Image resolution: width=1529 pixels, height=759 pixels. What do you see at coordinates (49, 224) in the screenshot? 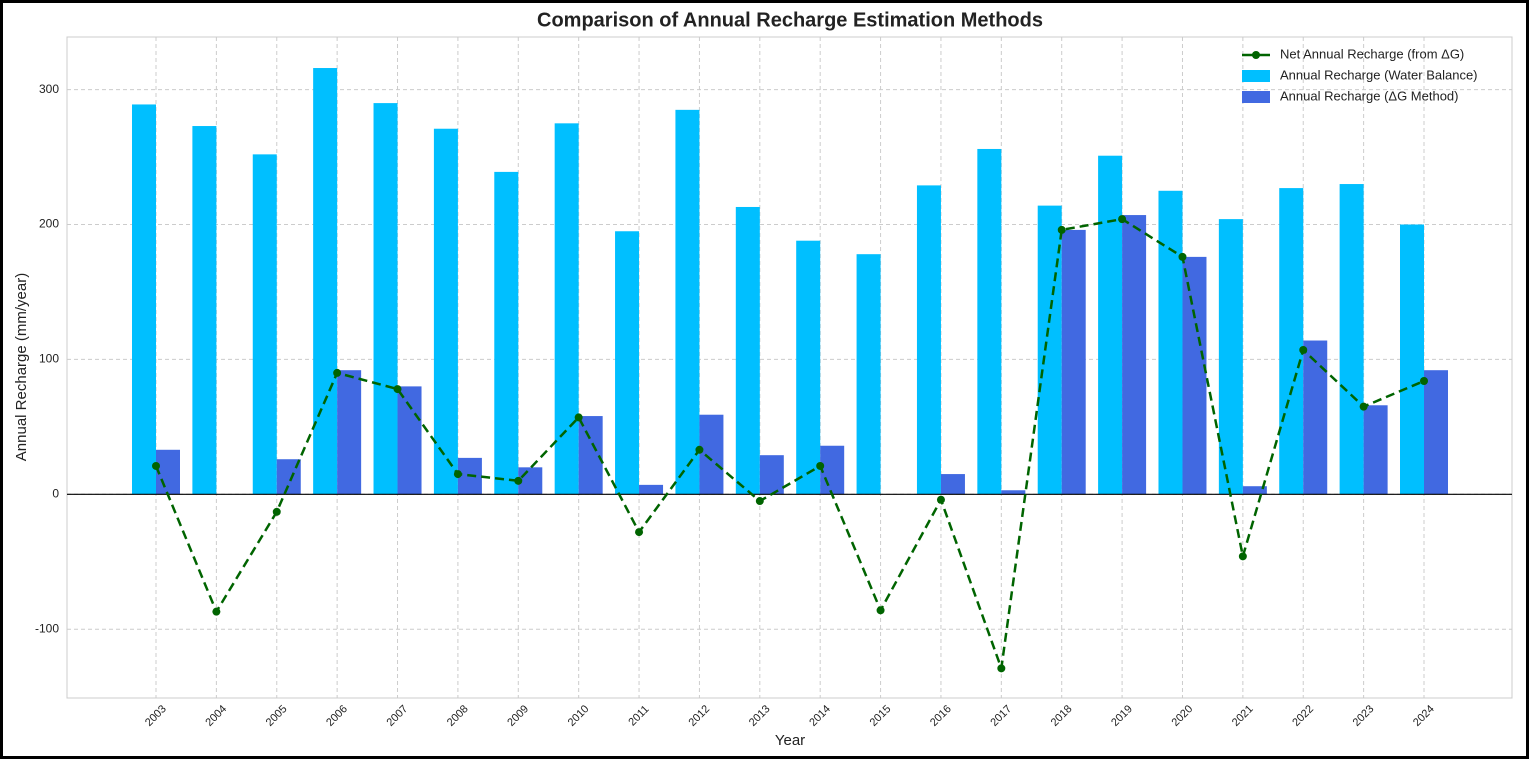
I see `y-tick-label: 200` at bounding box center [49, 224].